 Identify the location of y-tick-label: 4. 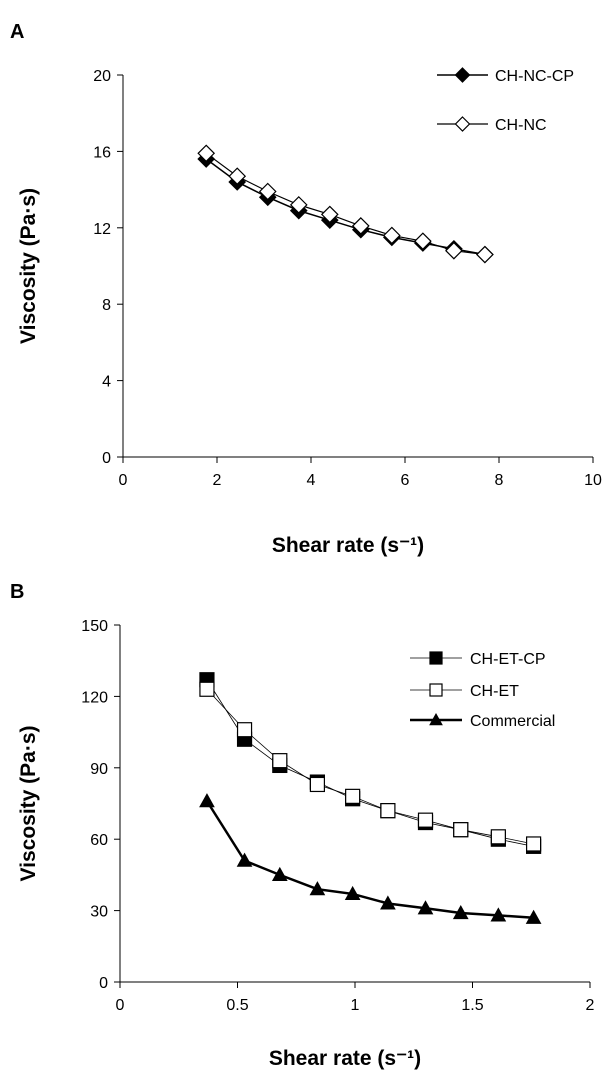
(106, 382).